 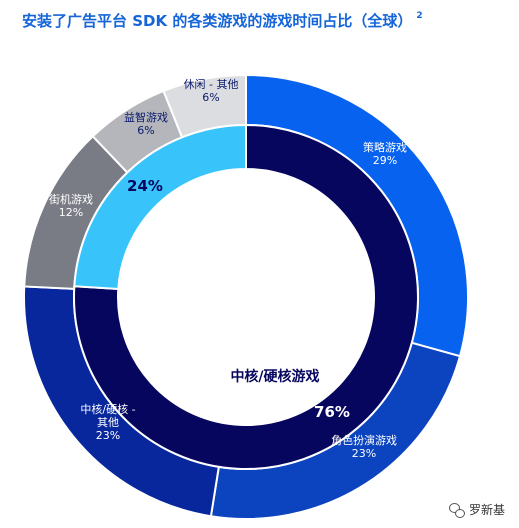 I want to click on chart-title: 安装了广告平台 SDK 的各类游戏的游戏时间占比（全球） 2, so click(x=222, y=20).